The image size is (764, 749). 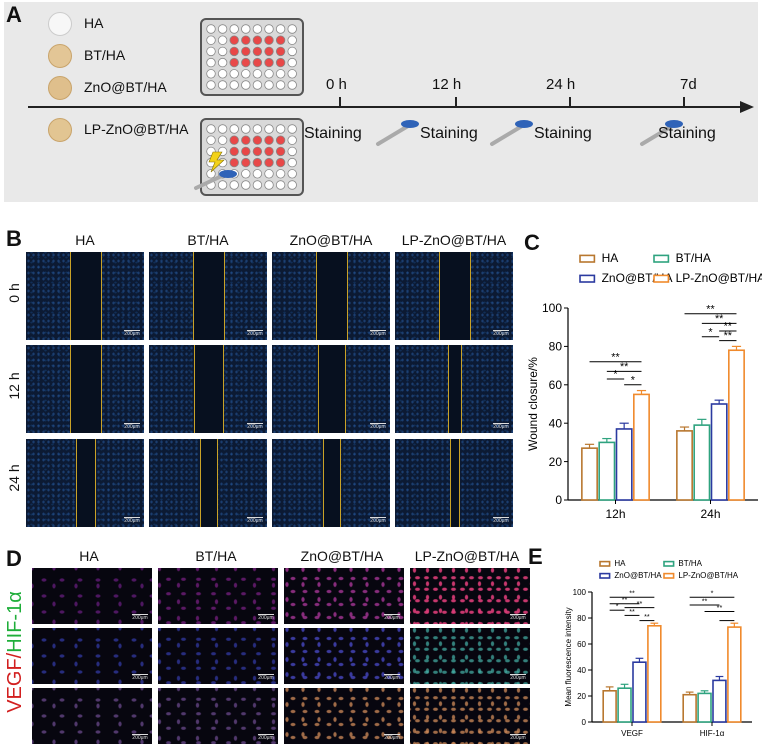 What do you see at coordinates (216, 556) in the screenshot?
I see `d-column-header-bt-ha: BT/HA` at bounding box center [216, 556].